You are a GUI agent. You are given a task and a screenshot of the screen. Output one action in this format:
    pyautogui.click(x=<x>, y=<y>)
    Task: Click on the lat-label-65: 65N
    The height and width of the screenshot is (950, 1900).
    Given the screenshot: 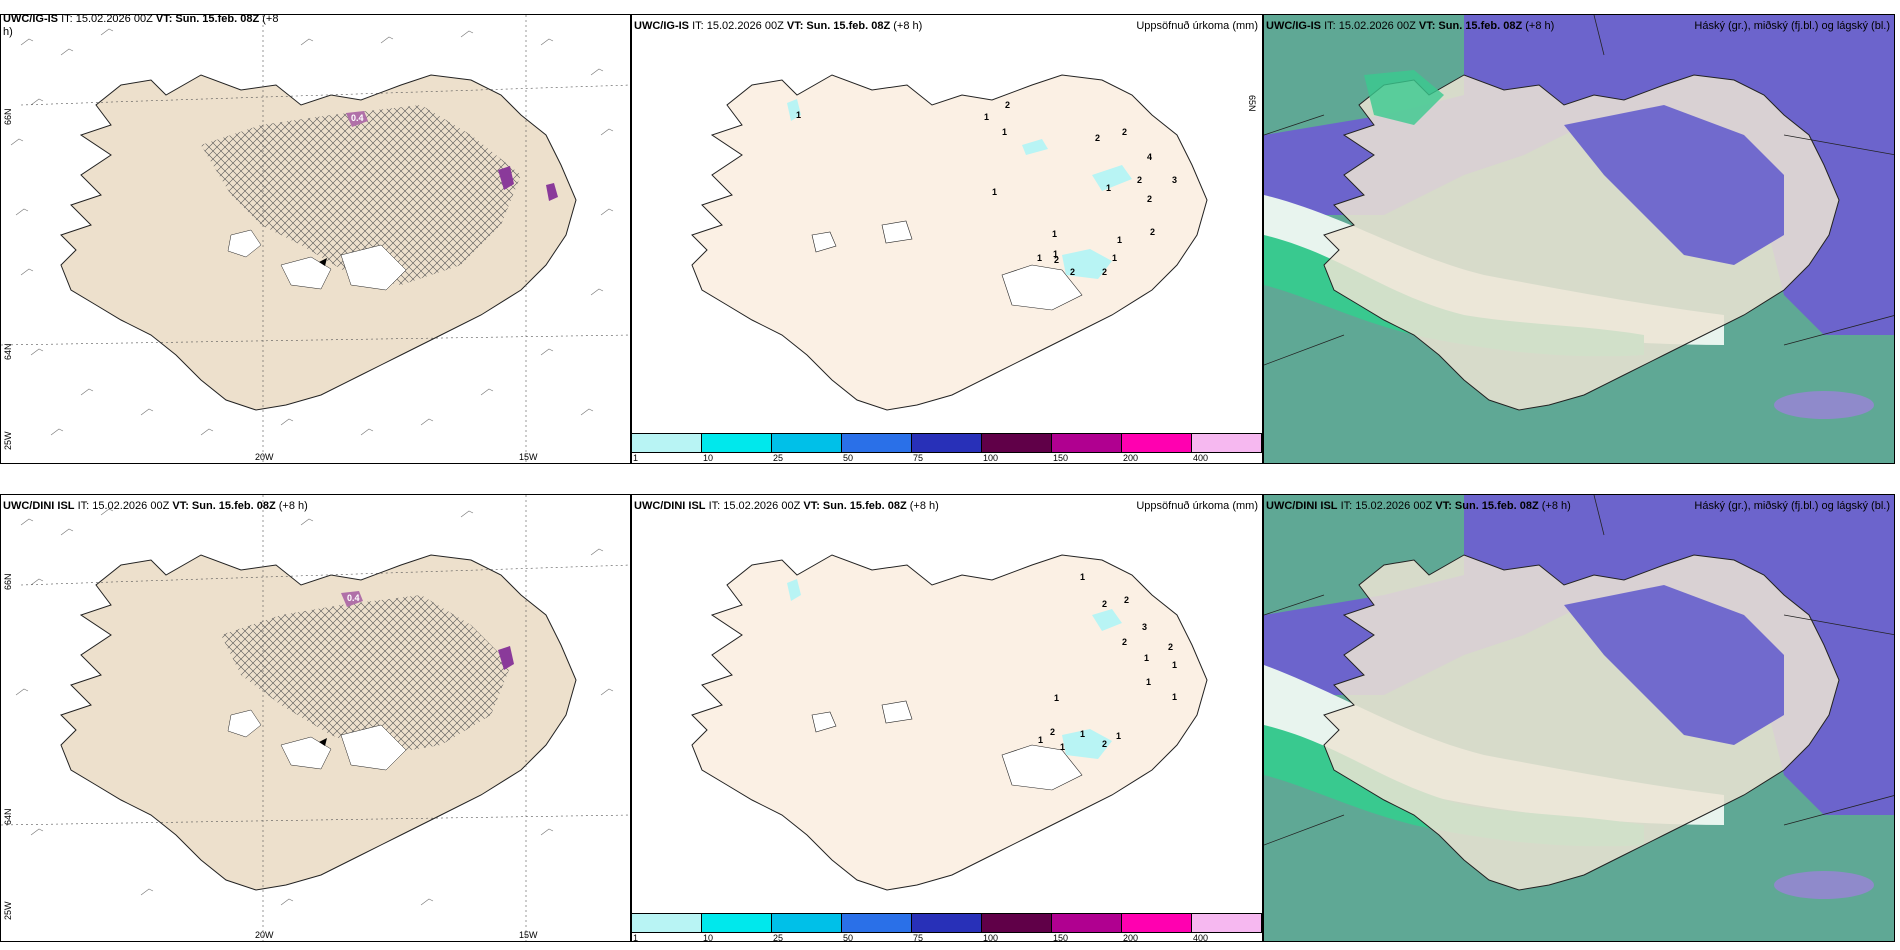 What is the action you would take?
    pyautogui.click(x=1252, y=103)
    